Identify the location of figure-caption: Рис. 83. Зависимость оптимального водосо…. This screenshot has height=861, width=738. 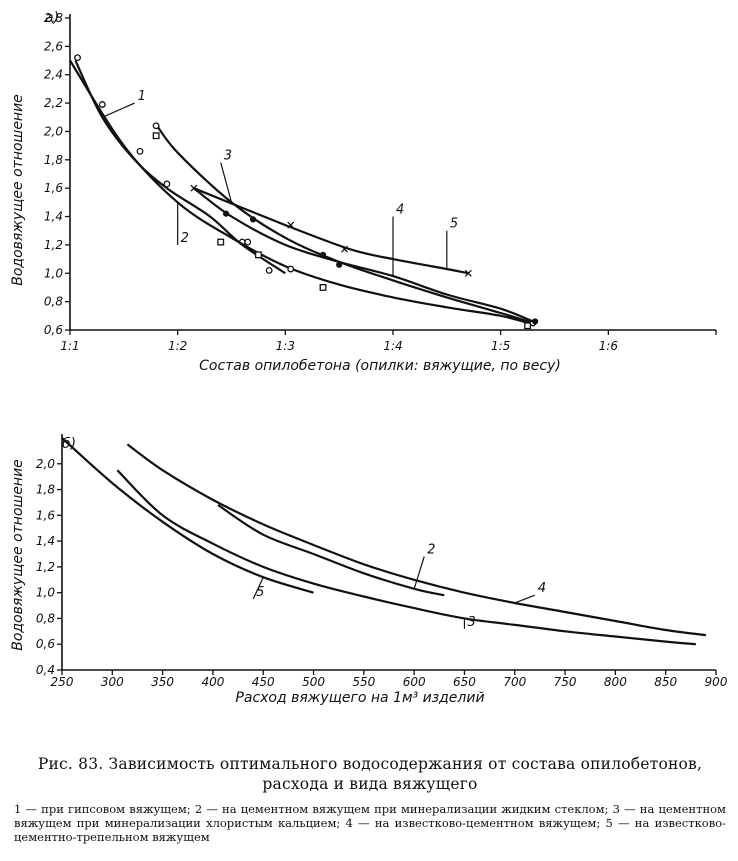
(370, 799).